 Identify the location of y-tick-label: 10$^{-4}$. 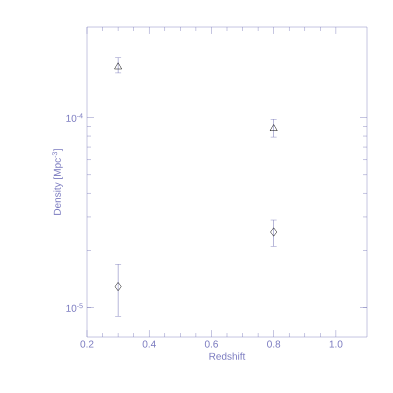
(74, 117).